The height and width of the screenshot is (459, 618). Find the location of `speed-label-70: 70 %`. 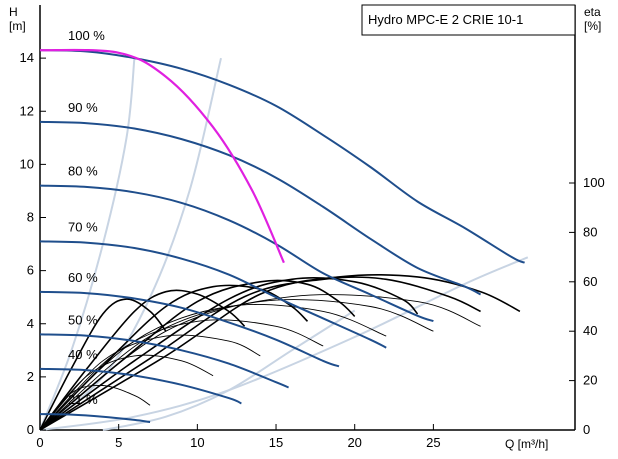

speed-label-70: 70 % is located at coordinates (83, 226).